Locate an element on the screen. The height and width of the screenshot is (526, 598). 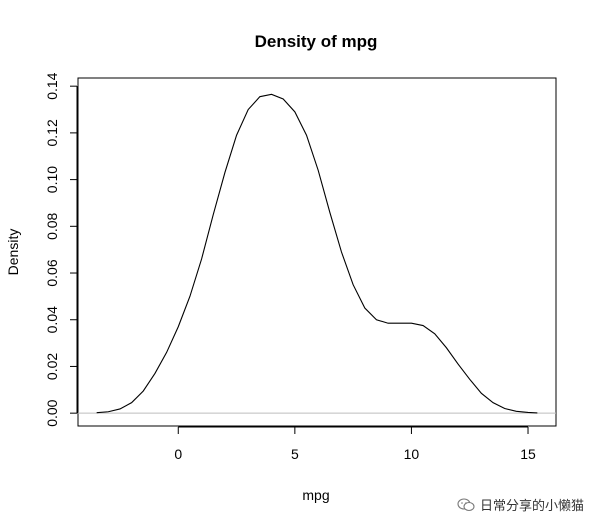
x-tick-label: 10 is located at coordinates (412, 454).